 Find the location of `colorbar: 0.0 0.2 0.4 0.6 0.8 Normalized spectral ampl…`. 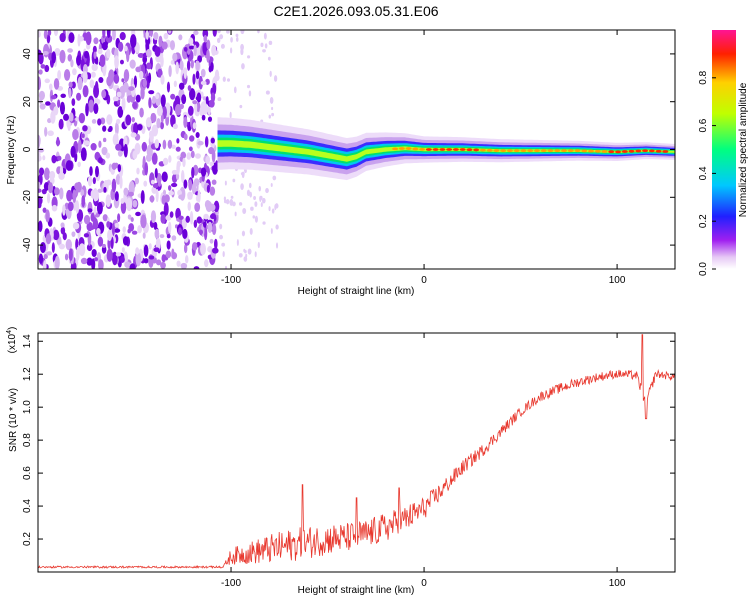

colorbar: 0.0 0.2 0.4 0.6 0.8 Normalized spectral ampl… is located at coordinates (723, 153).